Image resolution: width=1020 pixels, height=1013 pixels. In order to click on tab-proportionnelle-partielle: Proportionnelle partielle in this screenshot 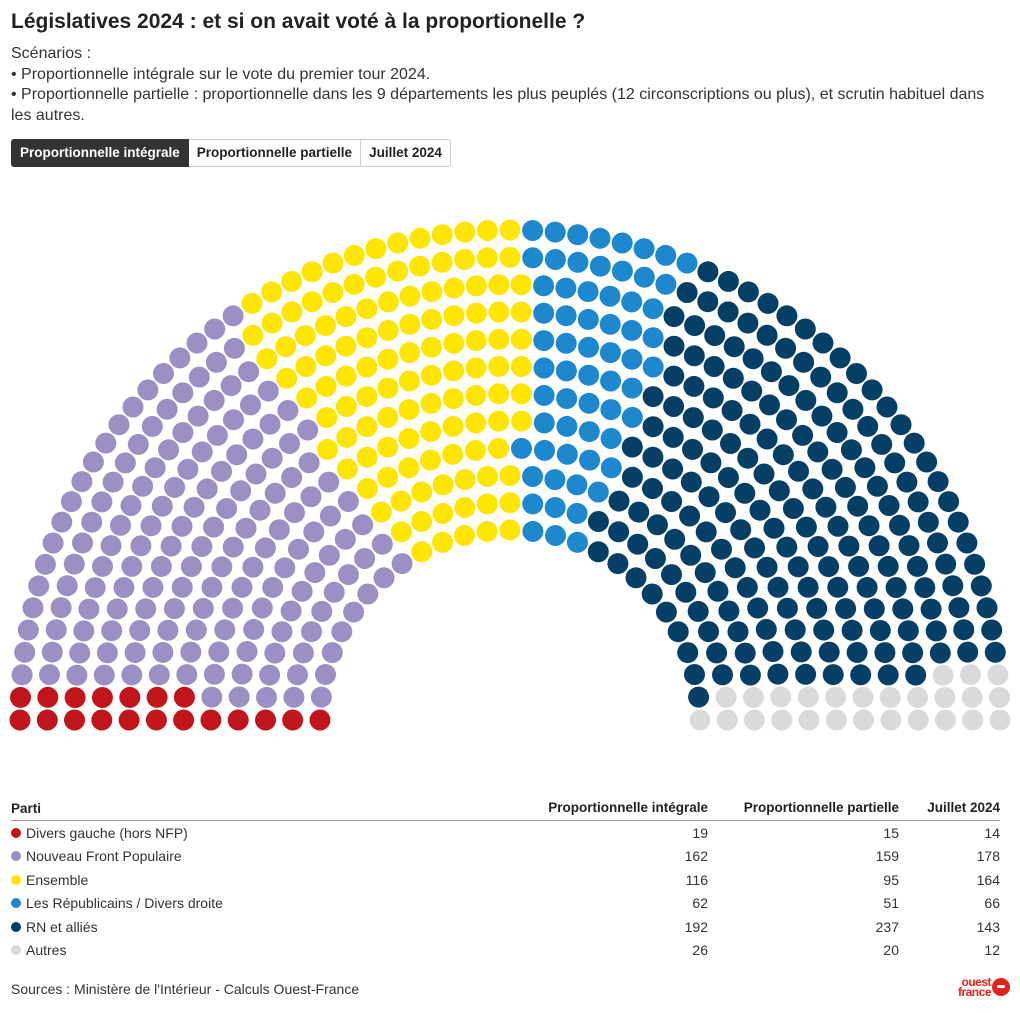, I will do `click(275, 153)`.